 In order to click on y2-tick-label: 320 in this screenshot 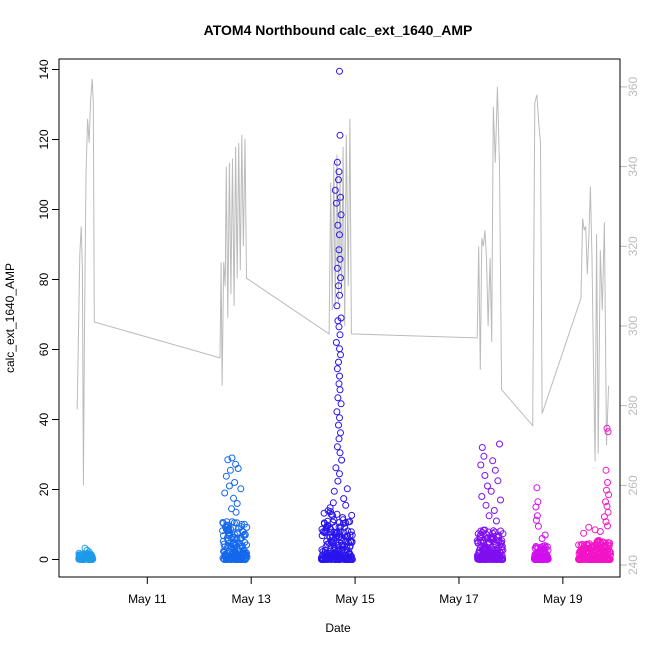, I will do `click(633, 246)`.